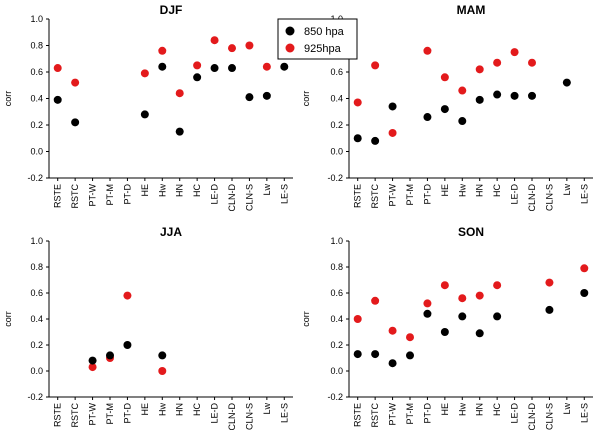 The width and height of the screenshot is (600, 446). What do you see at coordinates (317, 39) in the screenshot?
I see `legend: 850 hpa 925hpa` at bounding box center [317, 39].